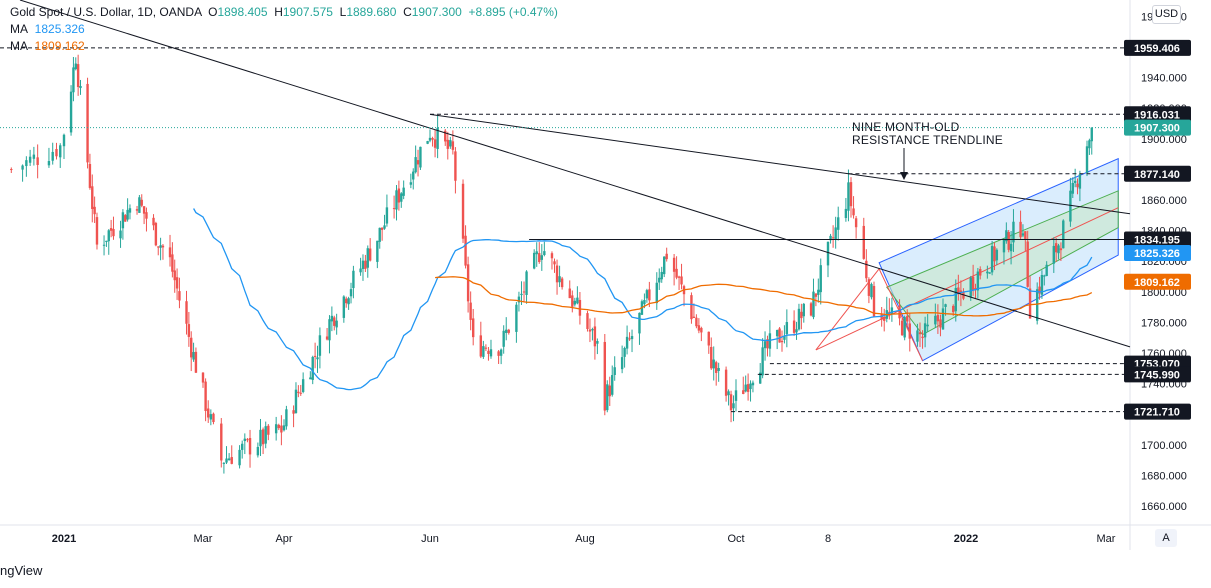 The image size is (1211, 588). Describe the element at coordinates (307, 12) in the screenshot. I see `legend-high: 1907.575` at that location.